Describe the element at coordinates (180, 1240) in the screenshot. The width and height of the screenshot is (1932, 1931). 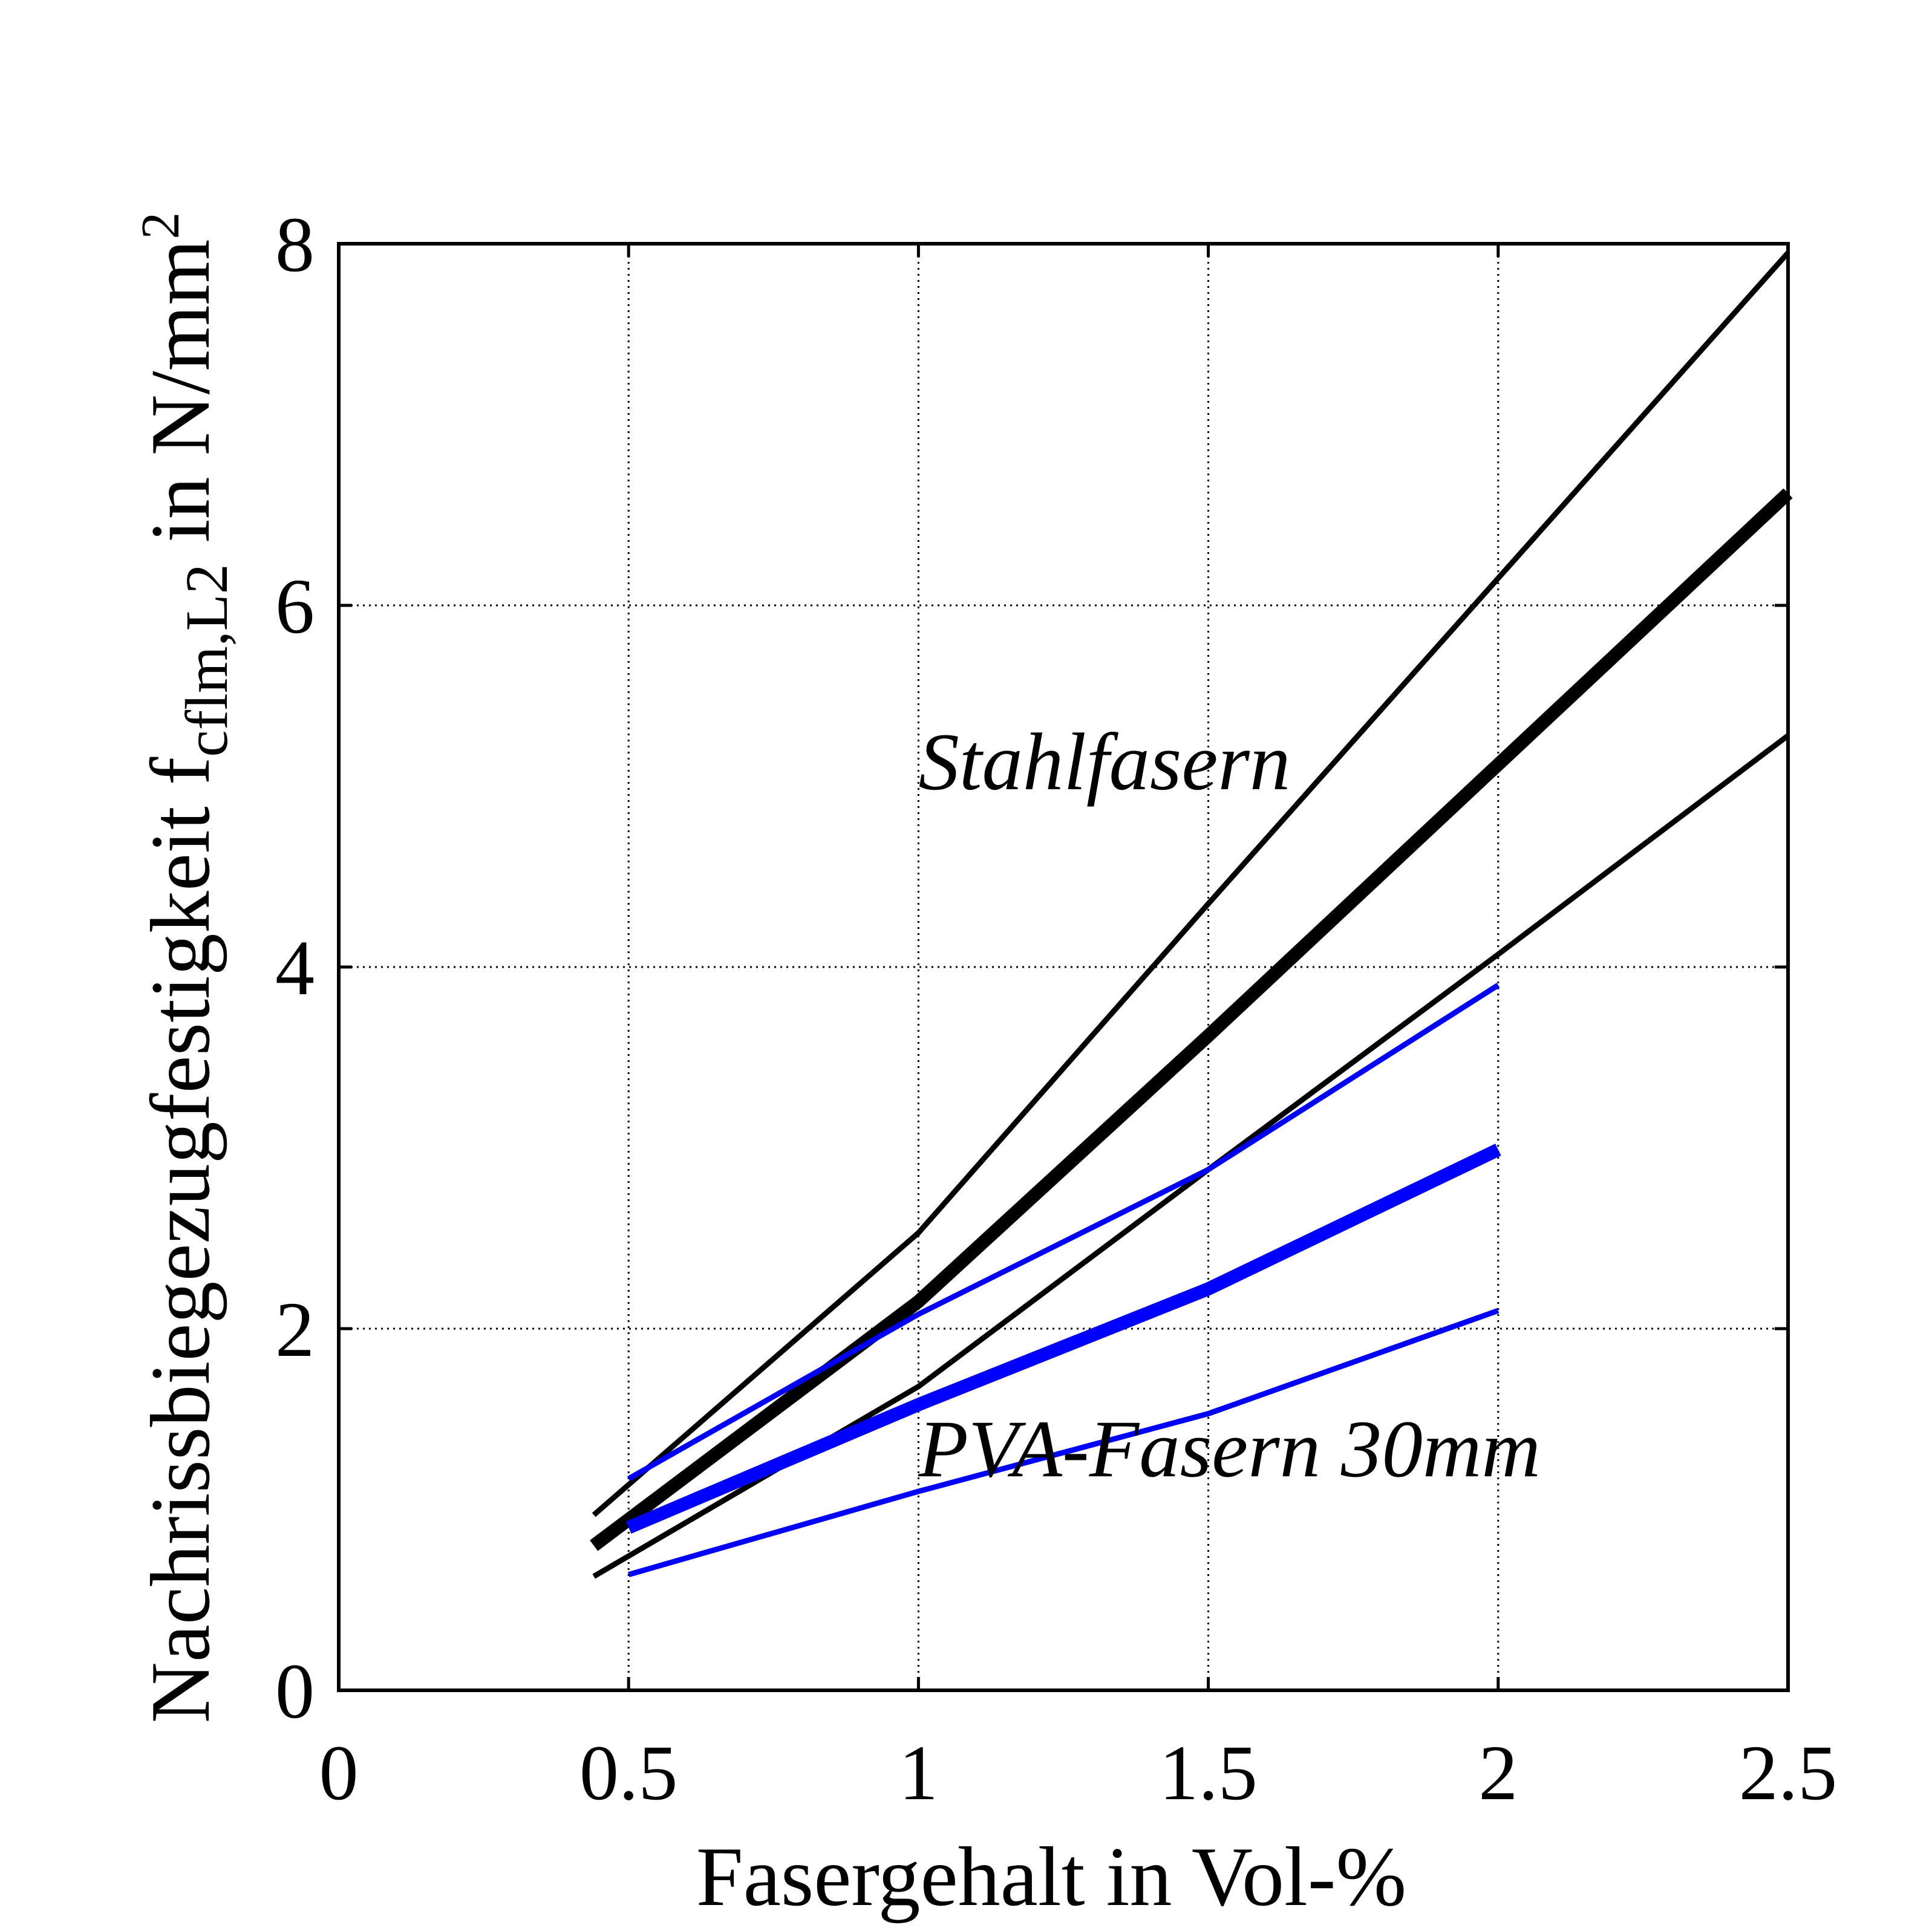
I see `y-axis-label-main: Nachrissbiegezugfestigkeit f` at that location.